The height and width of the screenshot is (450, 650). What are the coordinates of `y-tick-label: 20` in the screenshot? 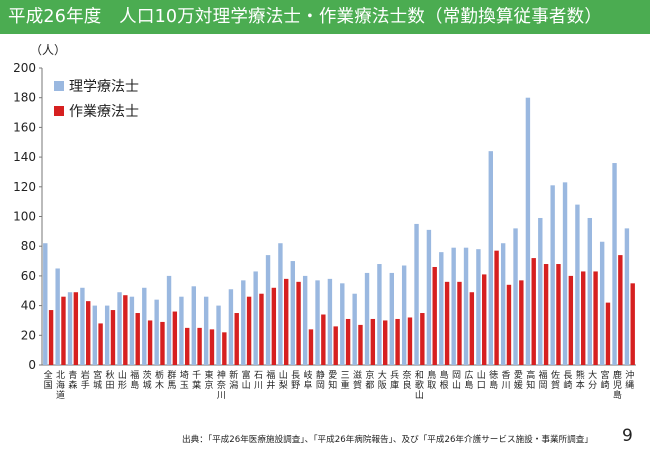 It's located at (28, 335).